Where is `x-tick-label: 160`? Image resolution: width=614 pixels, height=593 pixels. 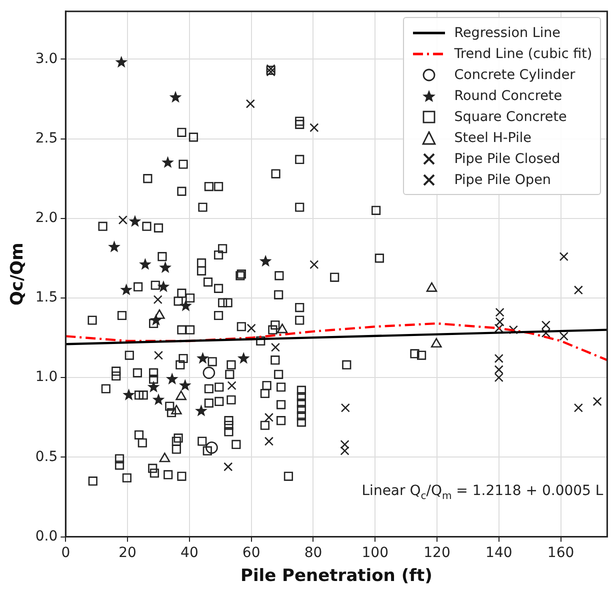
x-tick-label: 160 is located at coordinates (560, 552).